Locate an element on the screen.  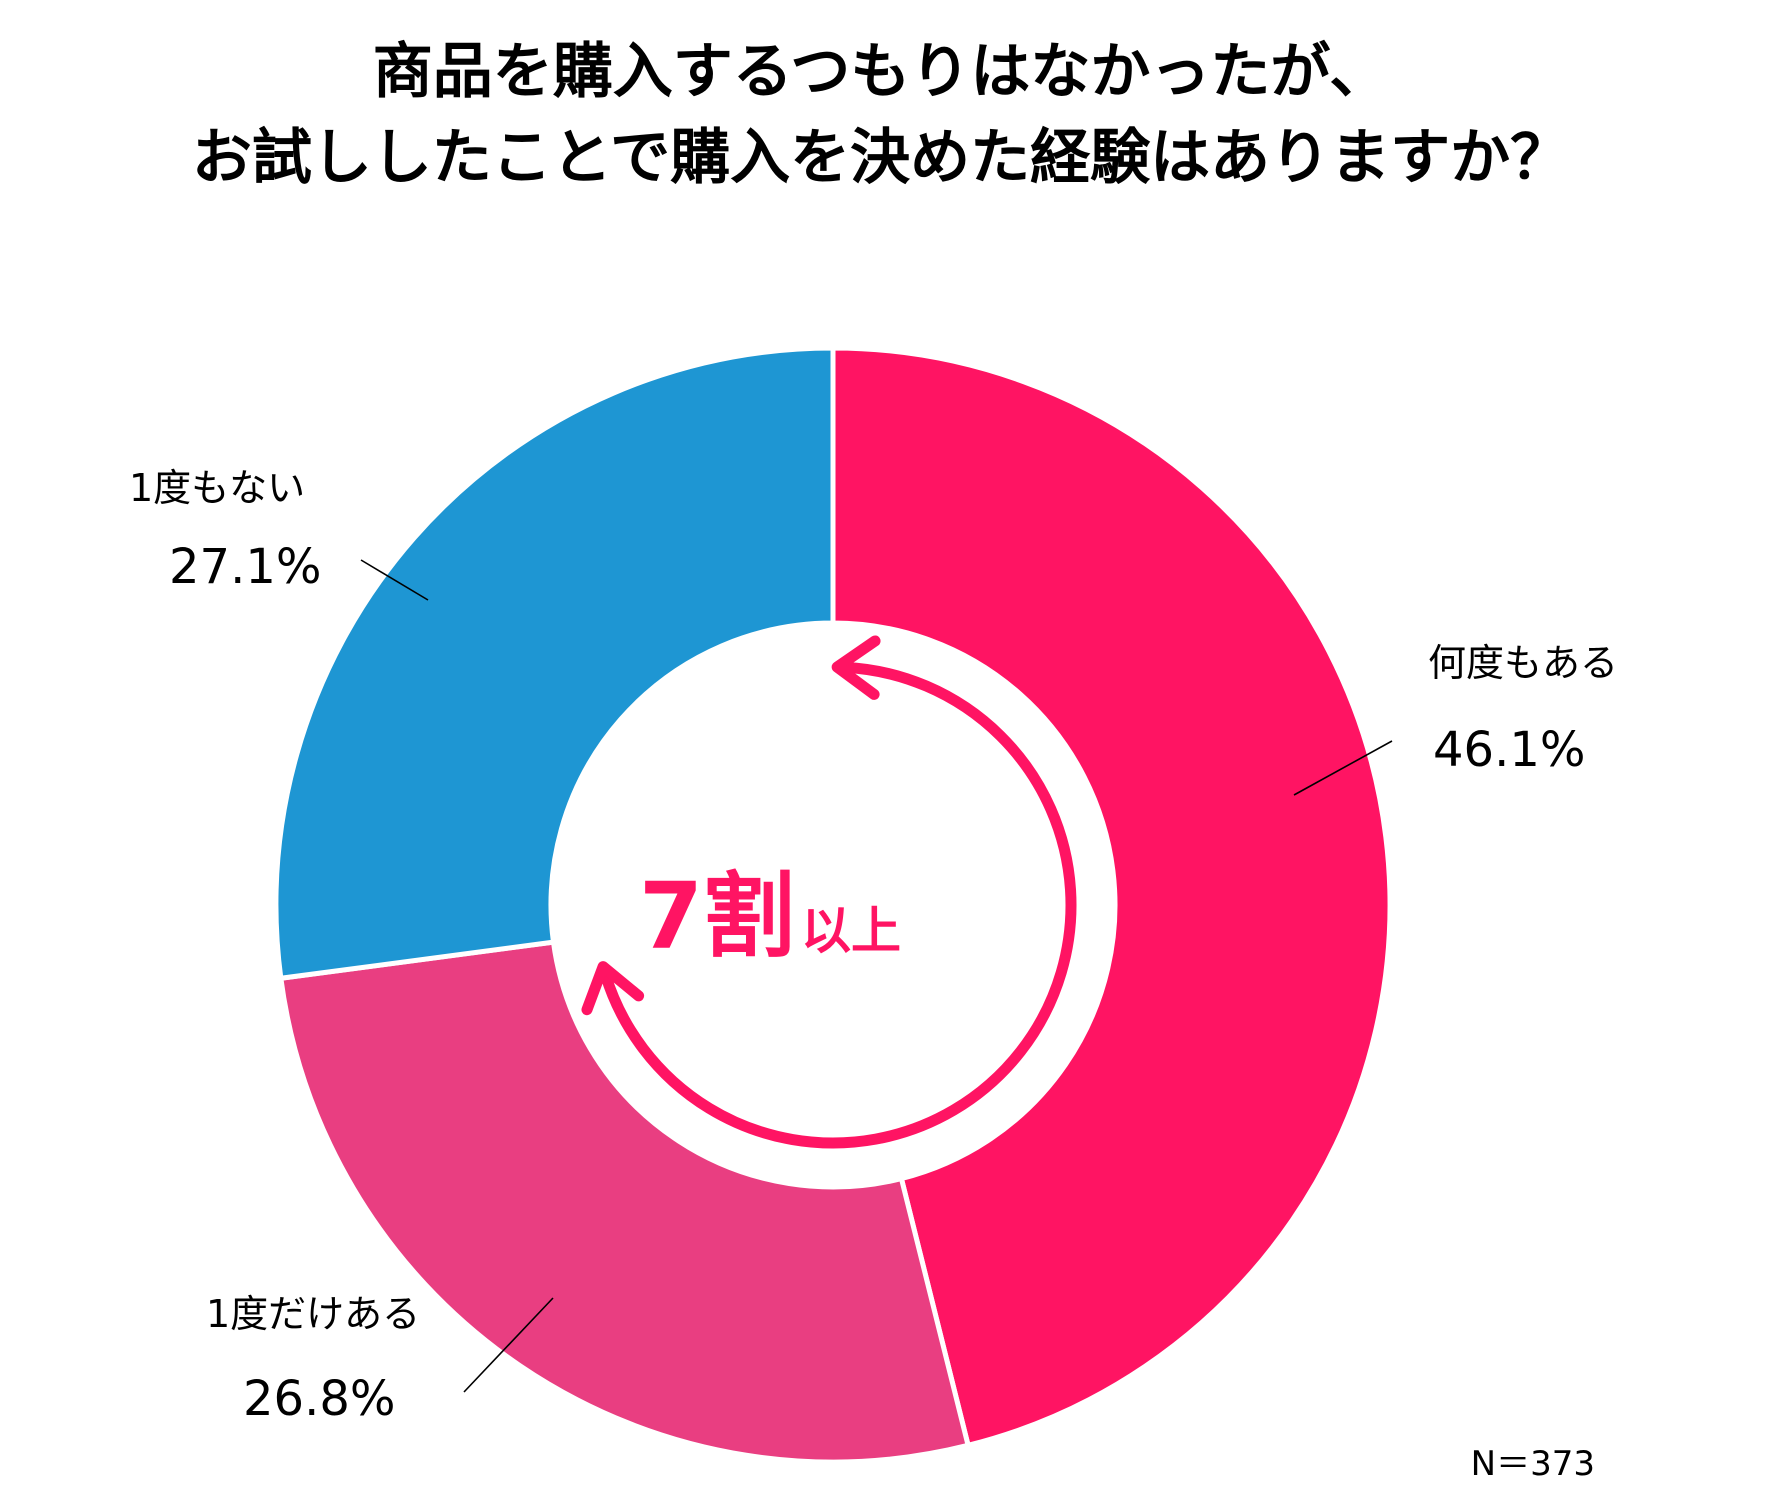
circular-arrow-icon is located at coordinates (838, 905).